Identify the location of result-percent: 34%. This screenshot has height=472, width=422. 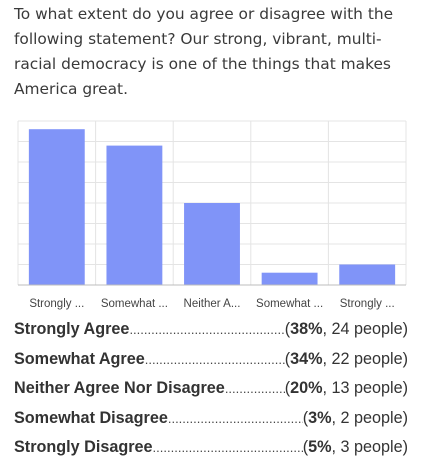
(306, 358).